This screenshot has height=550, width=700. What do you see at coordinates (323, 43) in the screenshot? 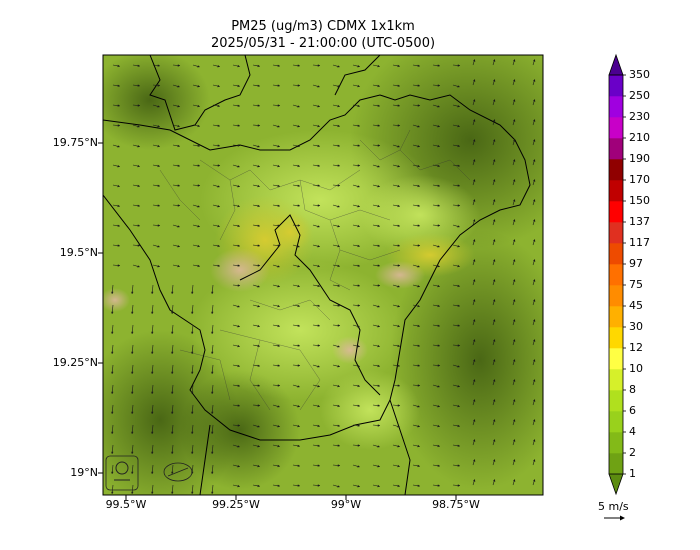
I see `map-timestamp: 2025/05/31 - 21:00:00 (UTC-0500)` at bounding box center [323, 43].